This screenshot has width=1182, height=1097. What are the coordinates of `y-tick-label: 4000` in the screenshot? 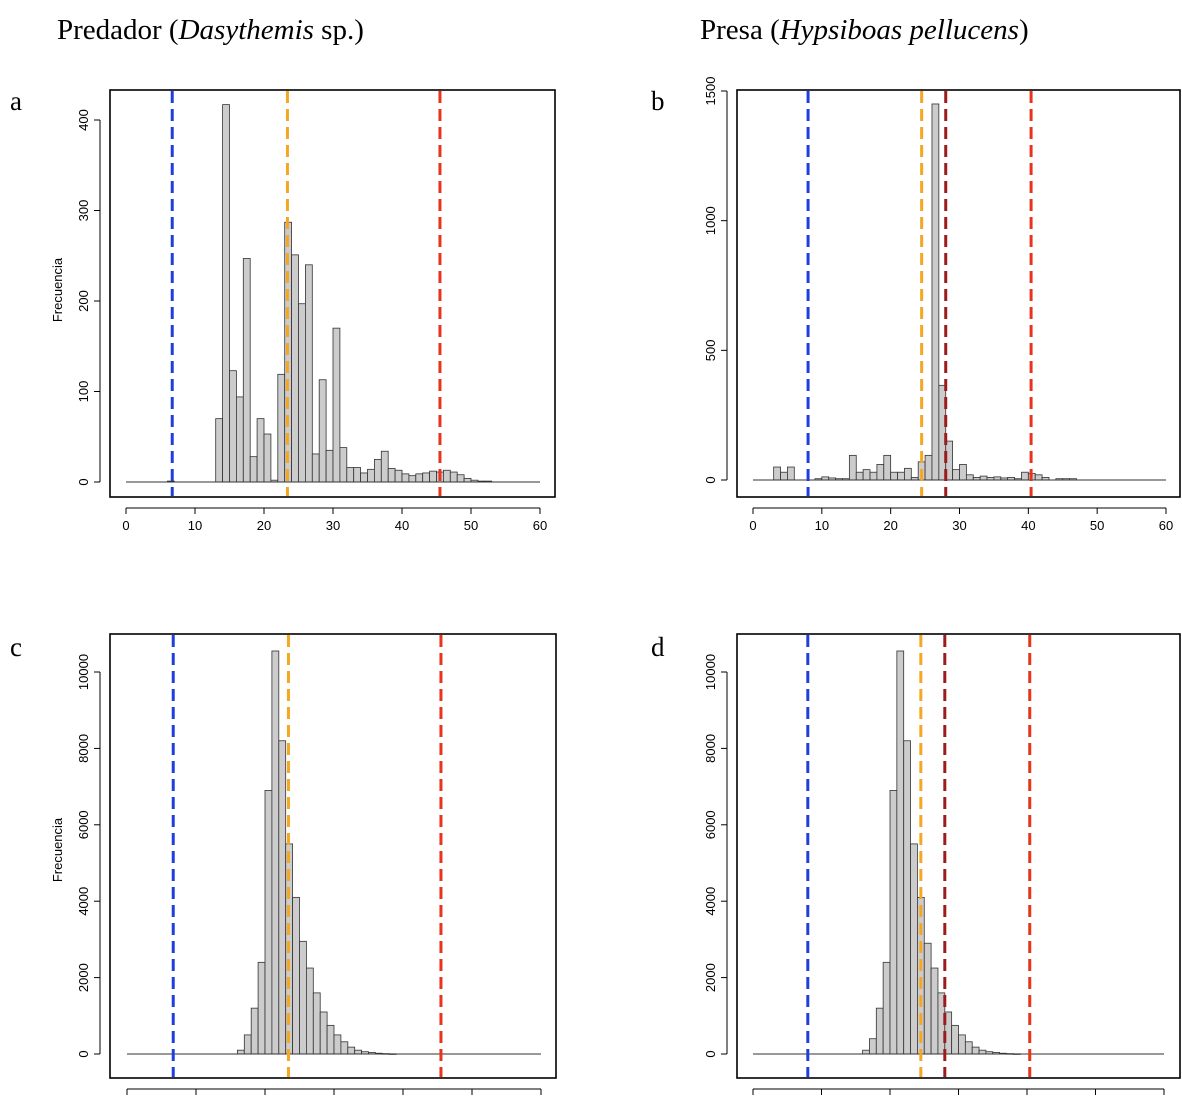 It's located at (710, 901).